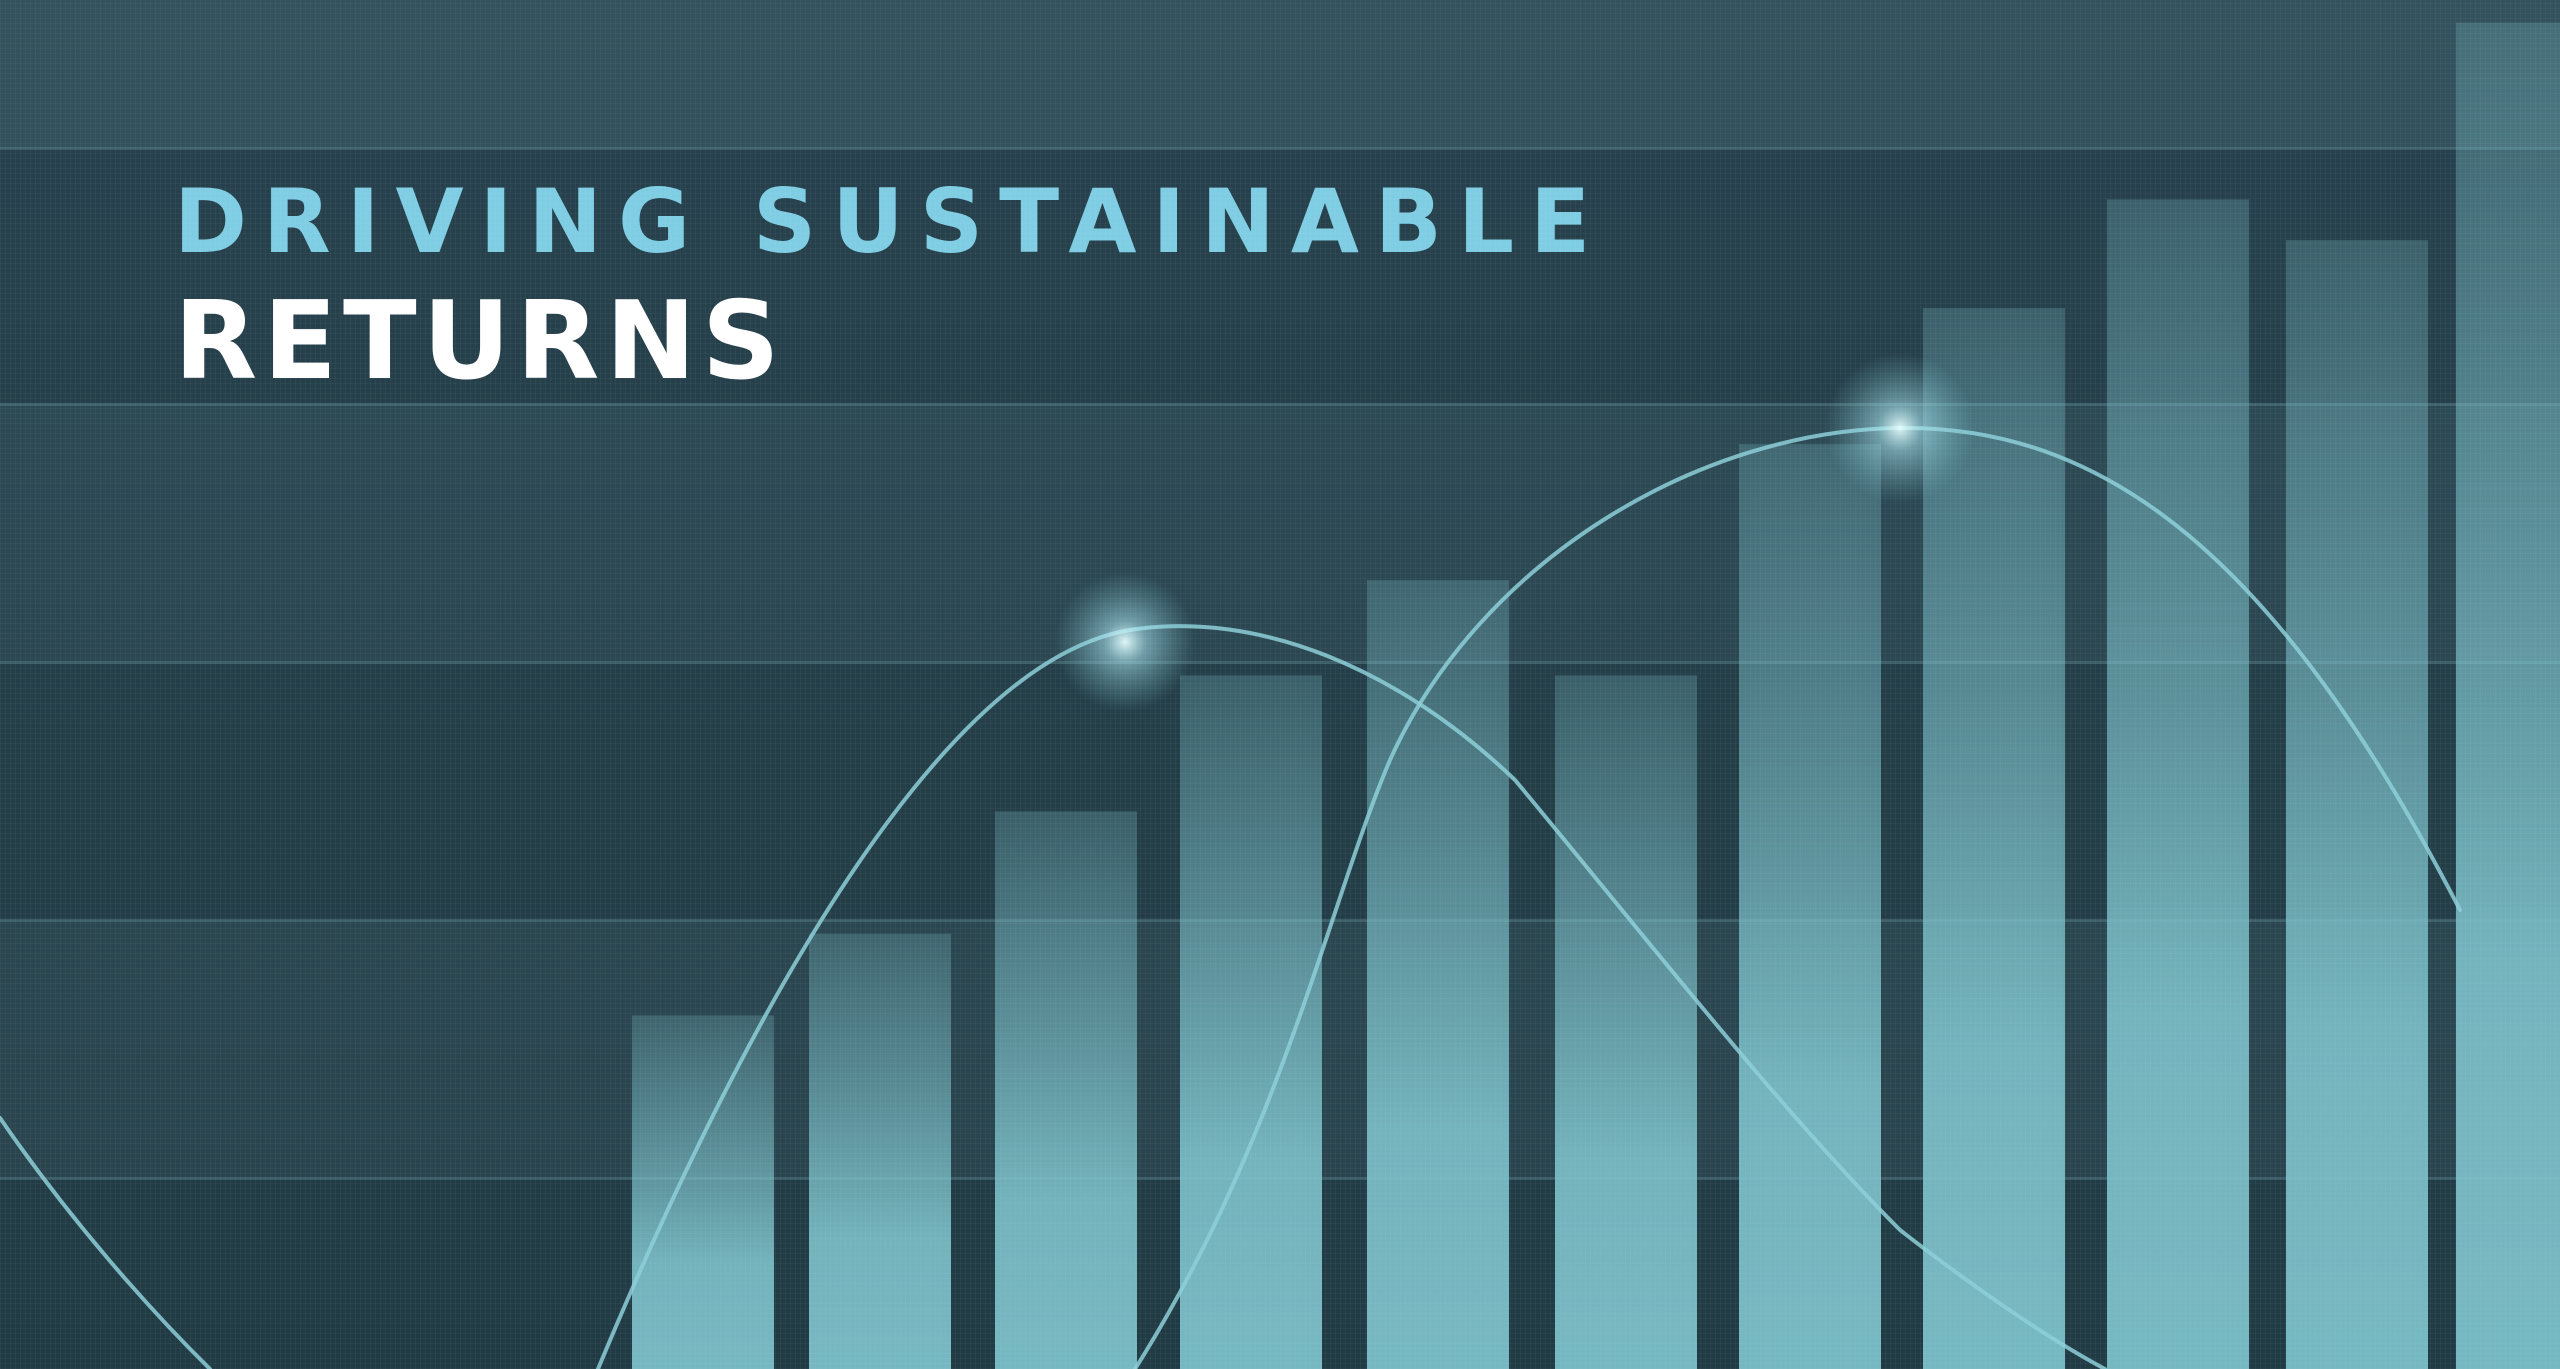  What do you see at coordinates (890, 221) in the screenshot?
I see `headline-accent-line: DRIVING SUSTAINABLE` at bounding box center [890, 221].